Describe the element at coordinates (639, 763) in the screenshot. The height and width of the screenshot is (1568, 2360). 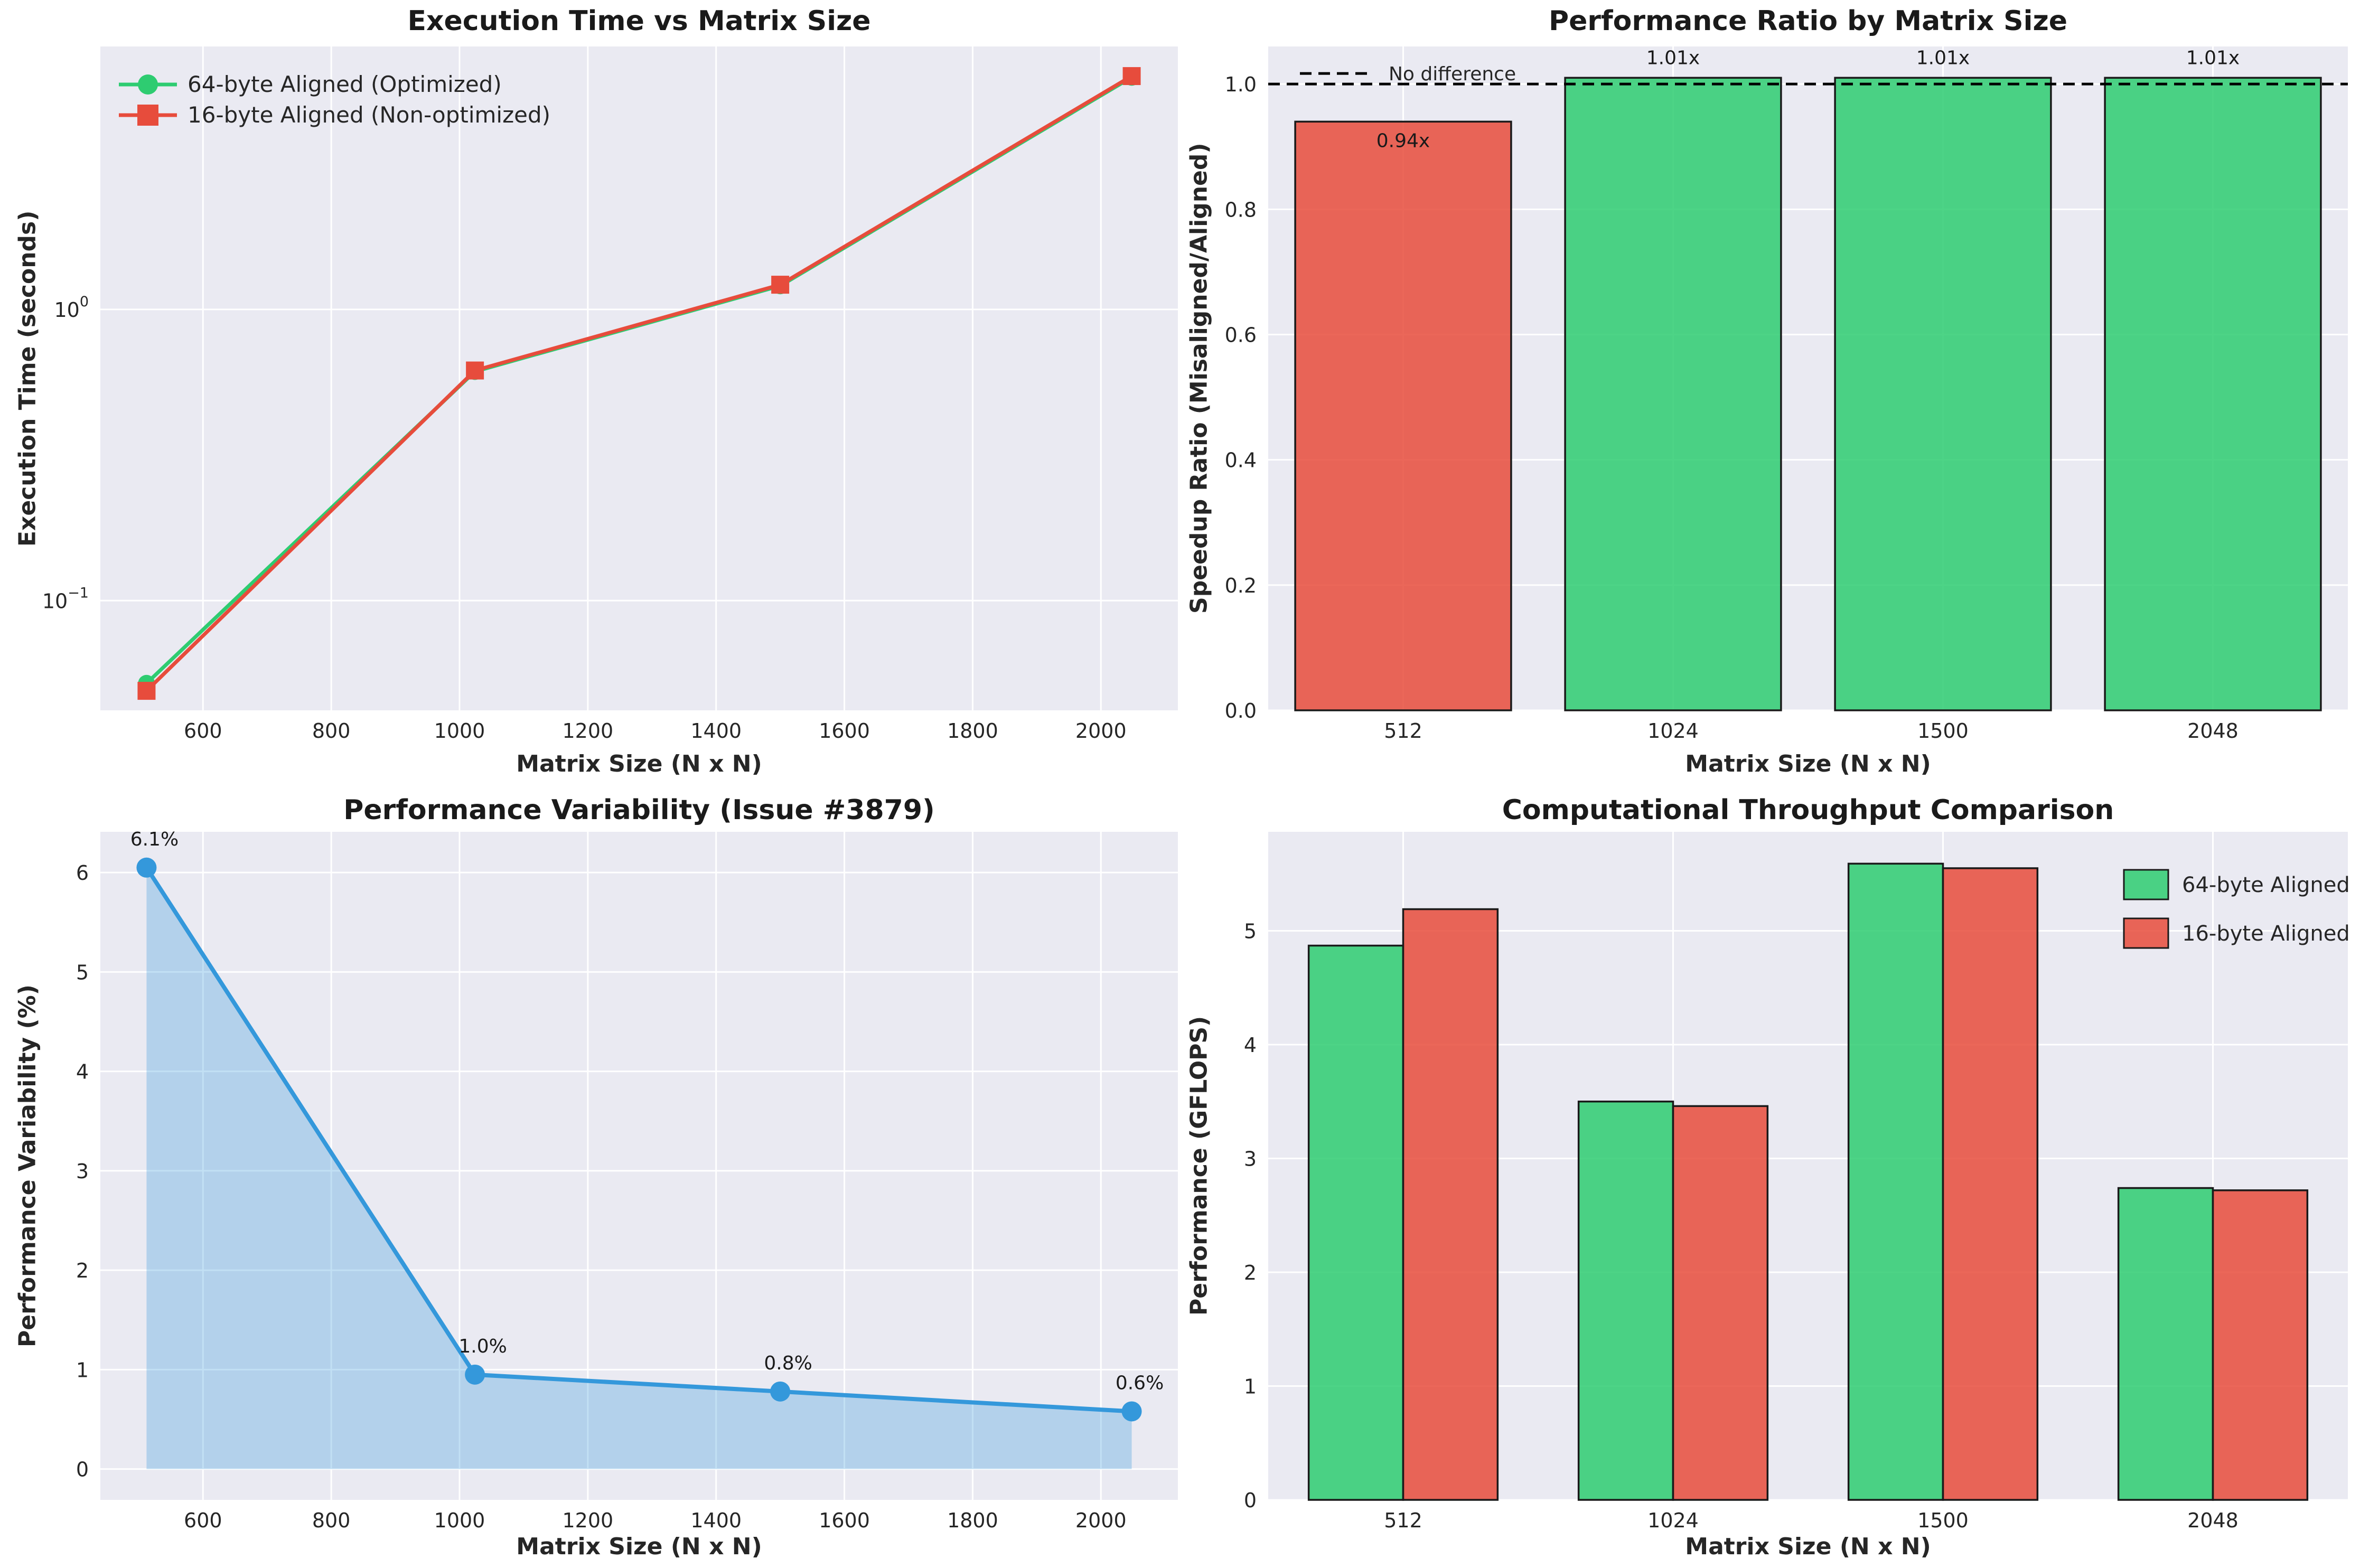
I see `x-axis-label-execution-time: Matrix Size (N x N)` at that location.